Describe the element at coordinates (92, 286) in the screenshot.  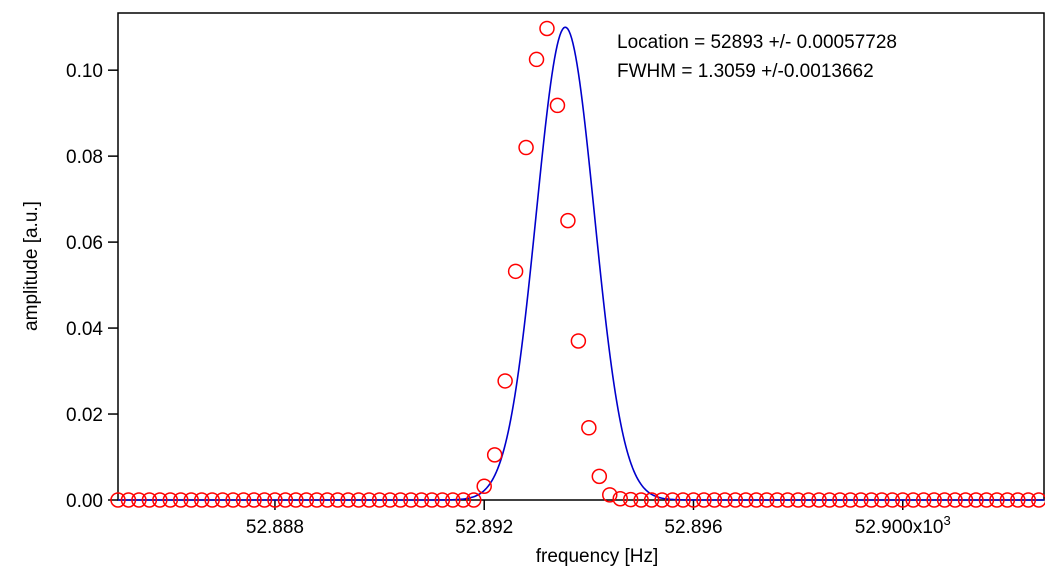
I see `y-axis-ticks: 0.00 0.02 0.04 0.06 0.08 0.10` at that location.